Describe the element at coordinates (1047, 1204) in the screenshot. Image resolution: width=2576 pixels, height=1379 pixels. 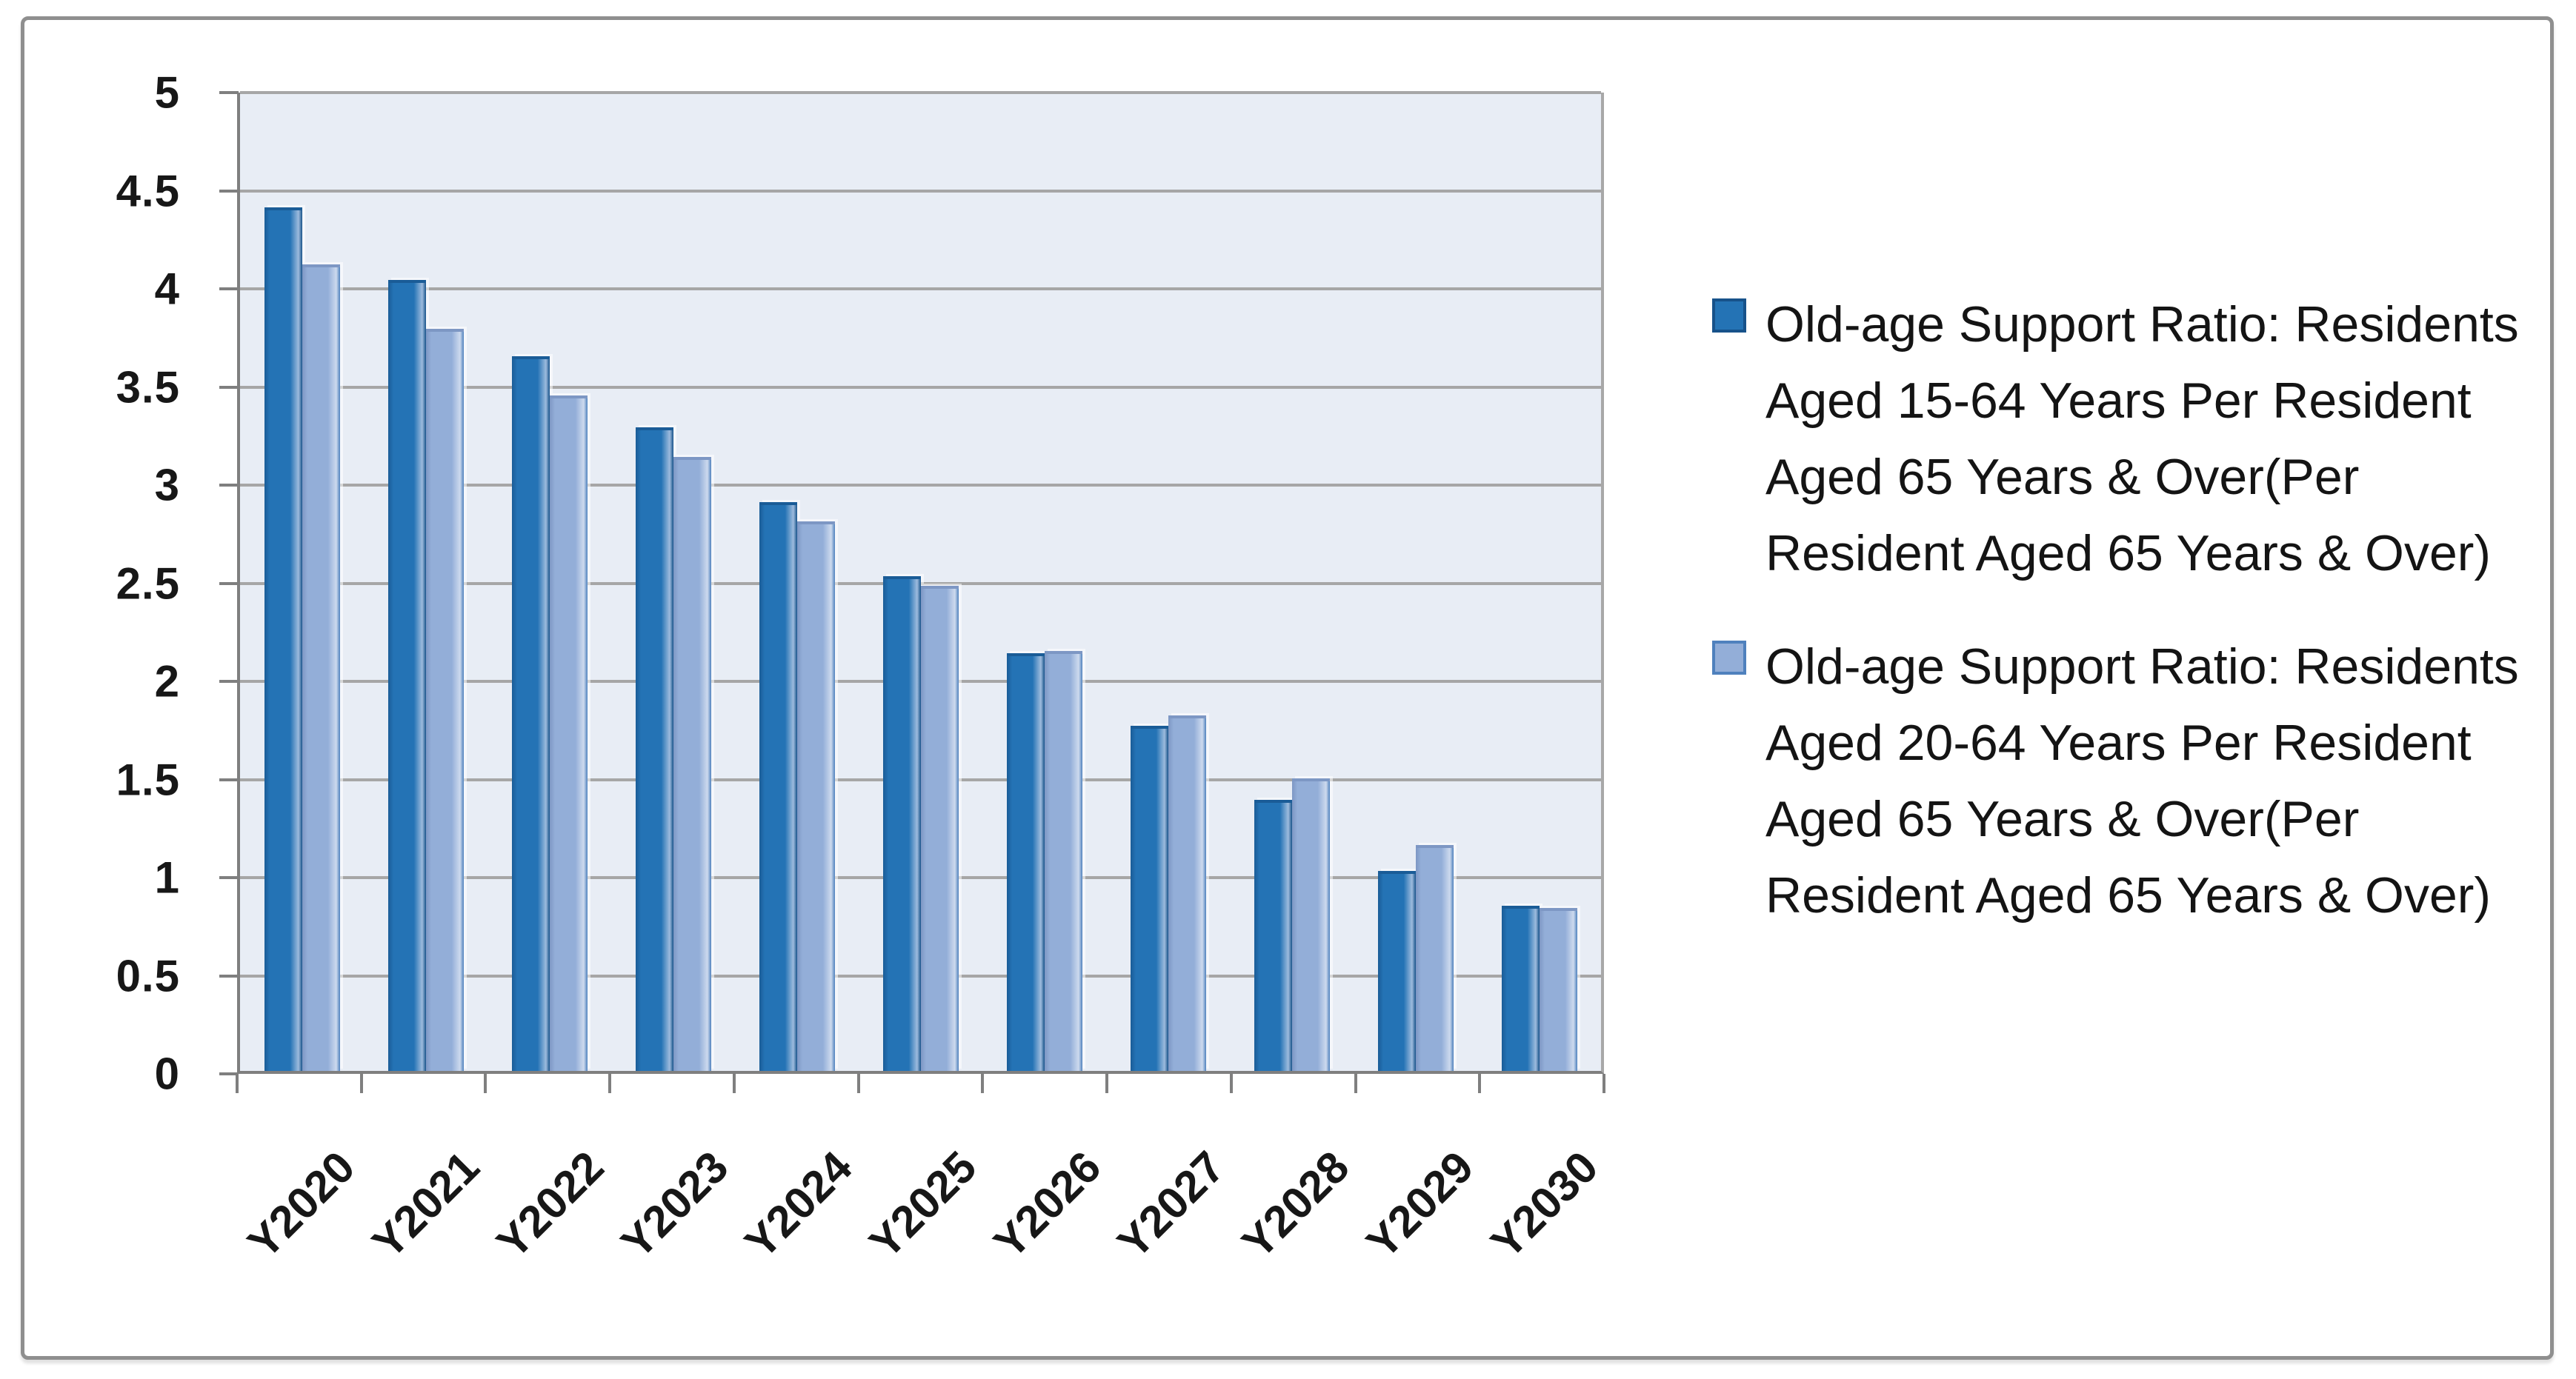
I see `x-axis-category-label: Y2026` at that location.